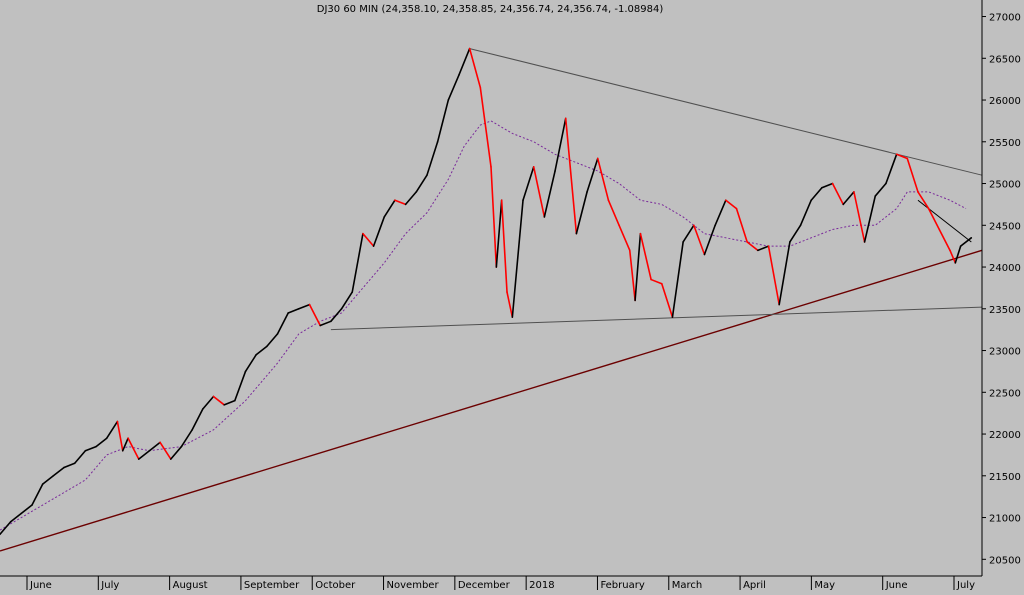 Image resolution: width=1024 pixels, height=595 pixels. Describe the element at coordinates (1005, 435) in the screenshot. I see `y-tick-label: 22000` at that location.